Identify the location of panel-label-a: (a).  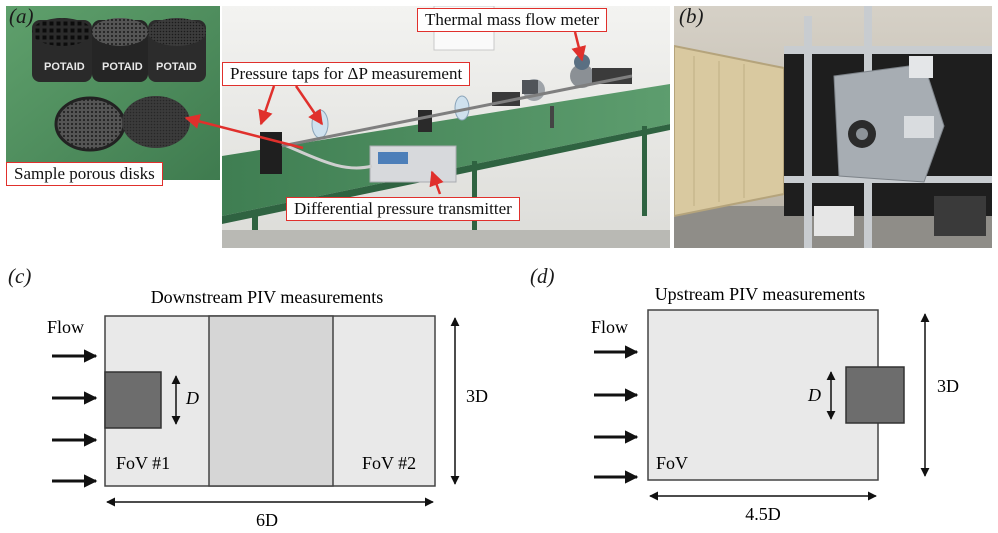
(21, 16).